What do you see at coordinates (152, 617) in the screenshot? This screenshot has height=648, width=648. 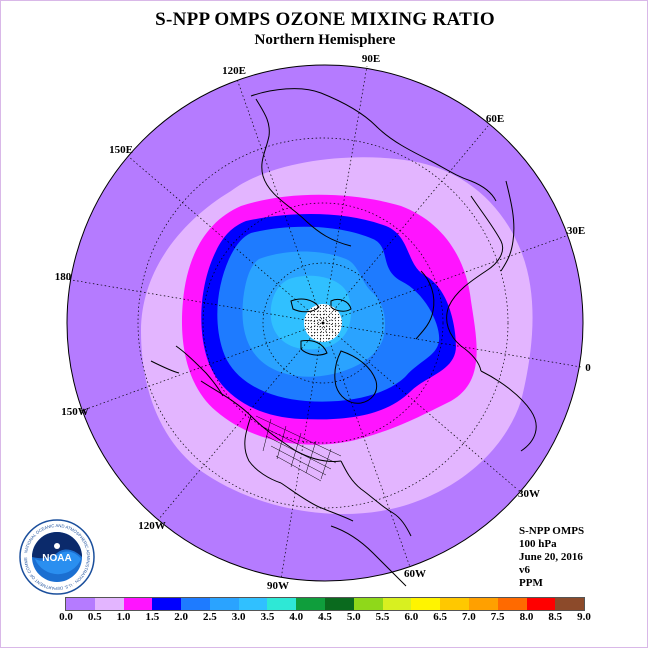 I see `colorbar-tick-label: 1.5` at bounding box center [152, 617].